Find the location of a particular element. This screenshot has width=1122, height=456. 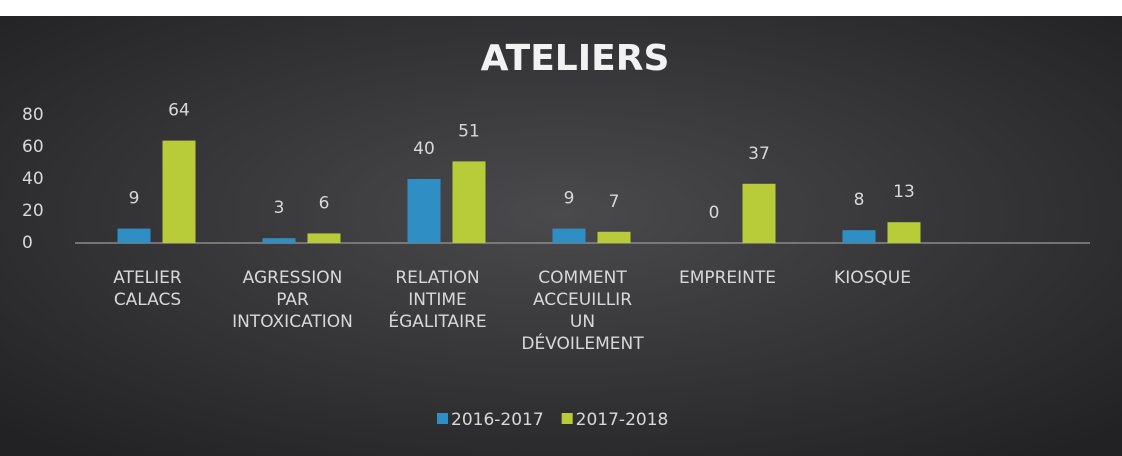

value-label: 6 is located at coordinates (324, 203).